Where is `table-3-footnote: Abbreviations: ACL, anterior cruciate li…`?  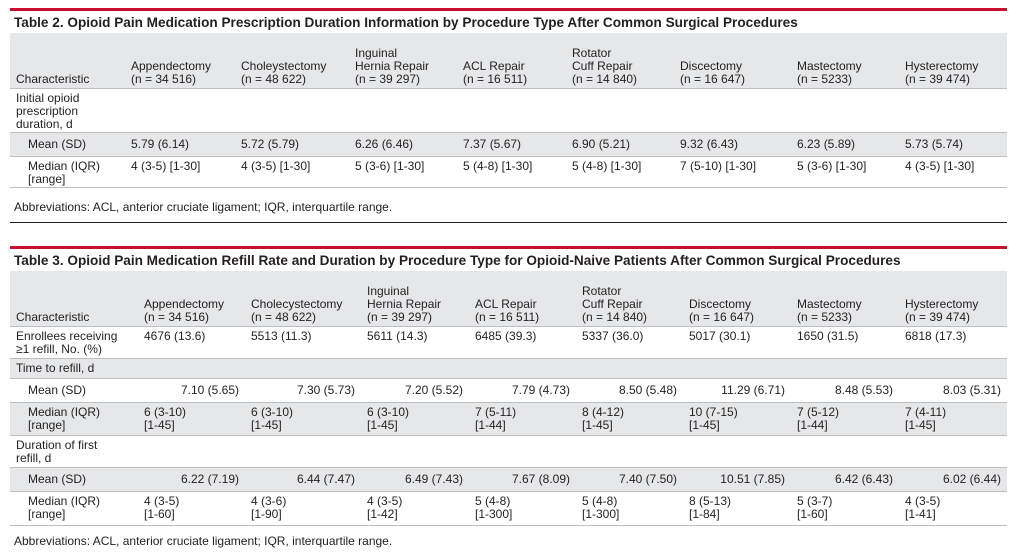
table-3-footnote: Abbreviations: ACL, anterior cruciate li… is located at coordinates (203, 541).